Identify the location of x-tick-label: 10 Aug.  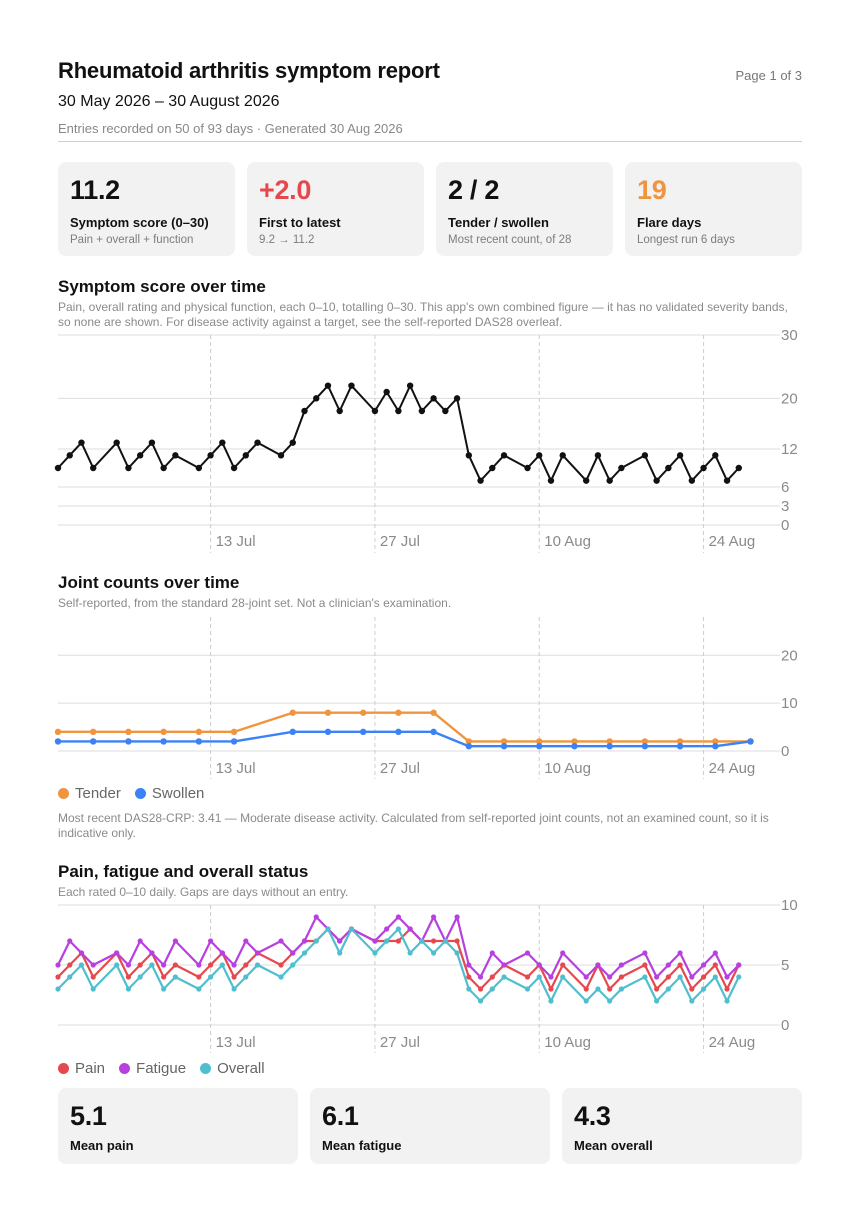
(567, 541).